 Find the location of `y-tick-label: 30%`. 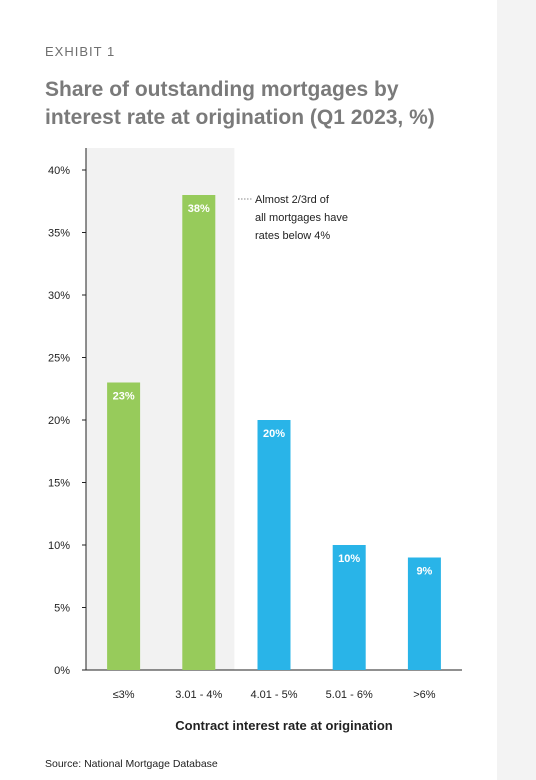

y-tick-label: 30% is located at coordinates (59, 296).